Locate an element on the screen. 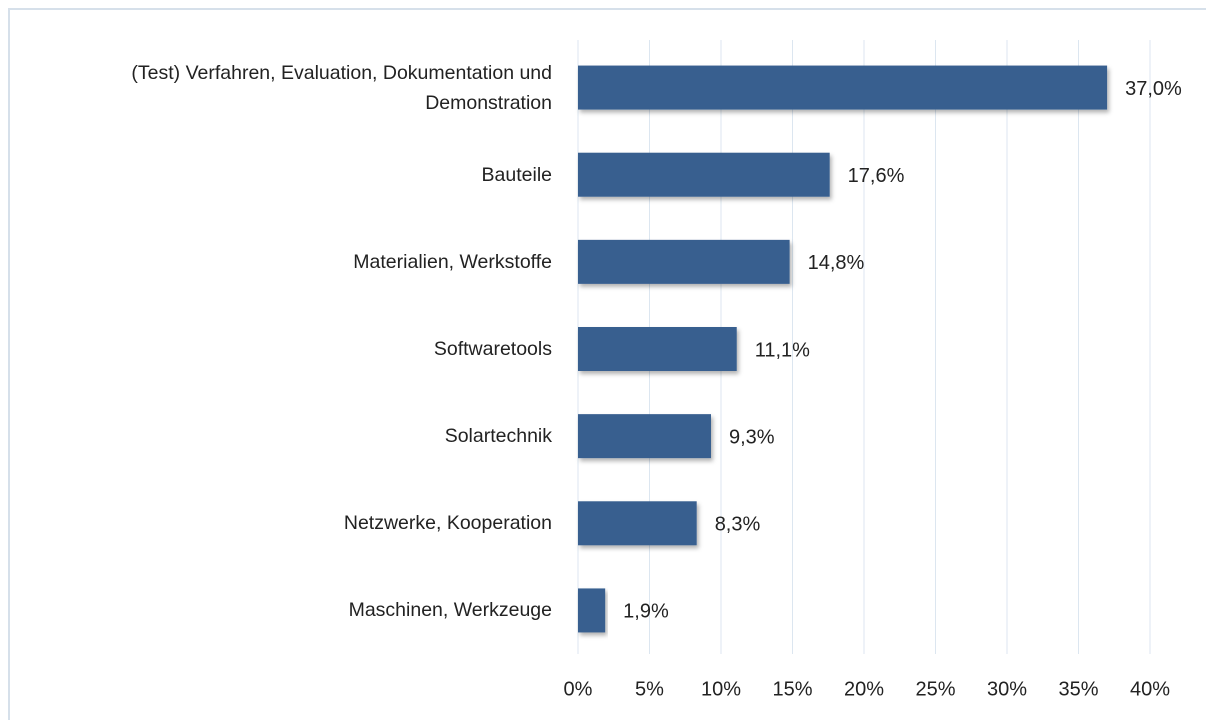 The height and width of the screenshot is (720, 1206). x-tick-label: 5% is located at coordinates (649, 689).